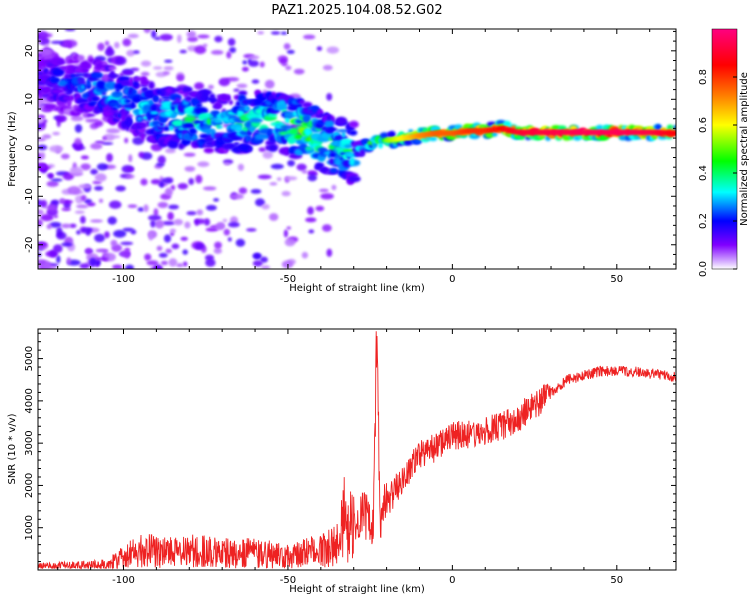  Describe the element at coordinates (29, 196) in the screenshot. I see `top-y-tick-label: -10` at that location.